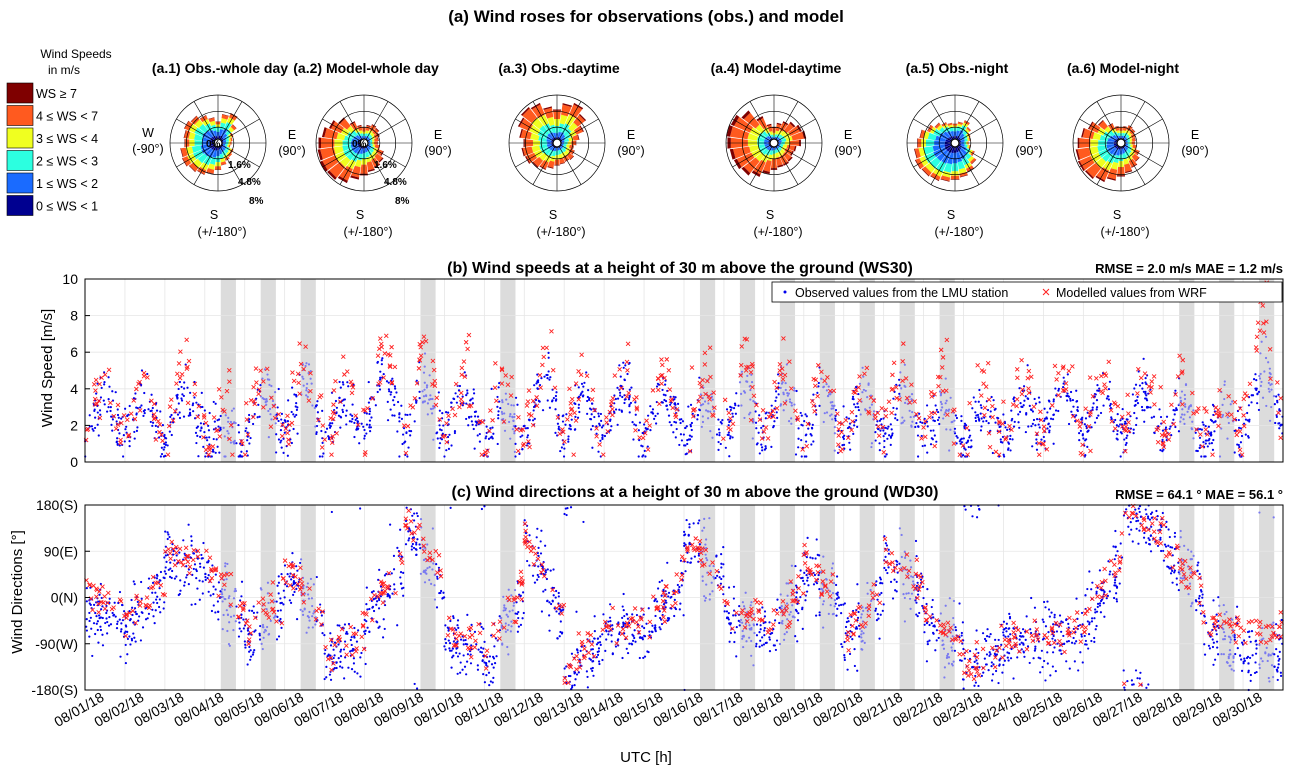  I want to click on rose-east-label: E, so click(1029, 135).